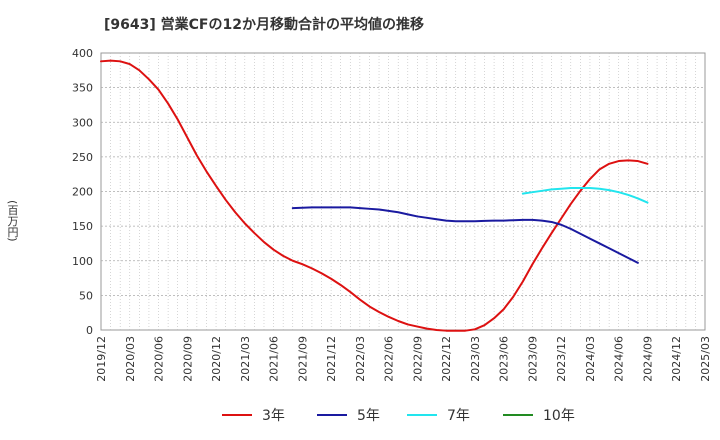  What do you see at coordinates (82, 122) in the screenshot?
I see `y-tick-label: 300` at bounding box center [82, 122].